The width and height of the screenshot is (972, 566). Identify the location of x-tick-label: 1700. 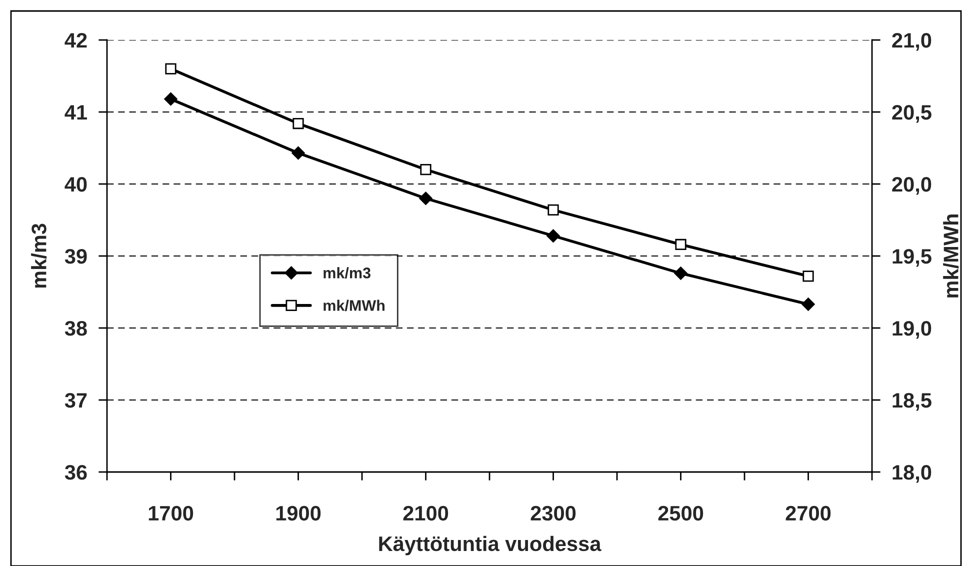
(171, 513).